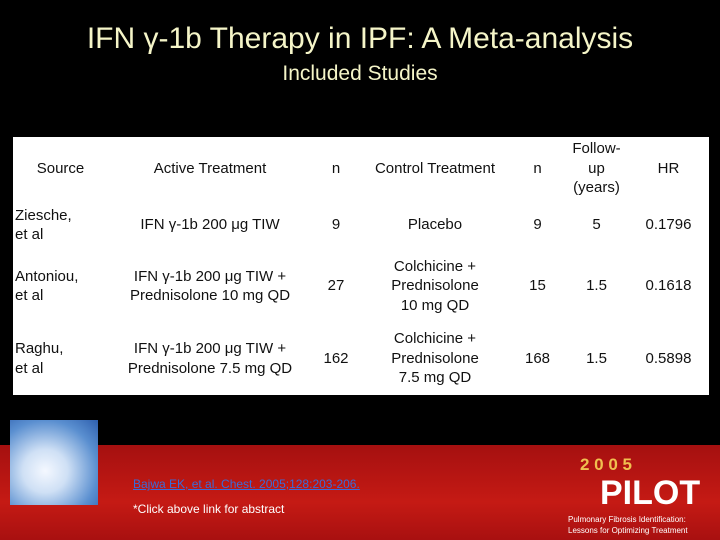  I want to click on table-cell: 168, so click(537, 358).